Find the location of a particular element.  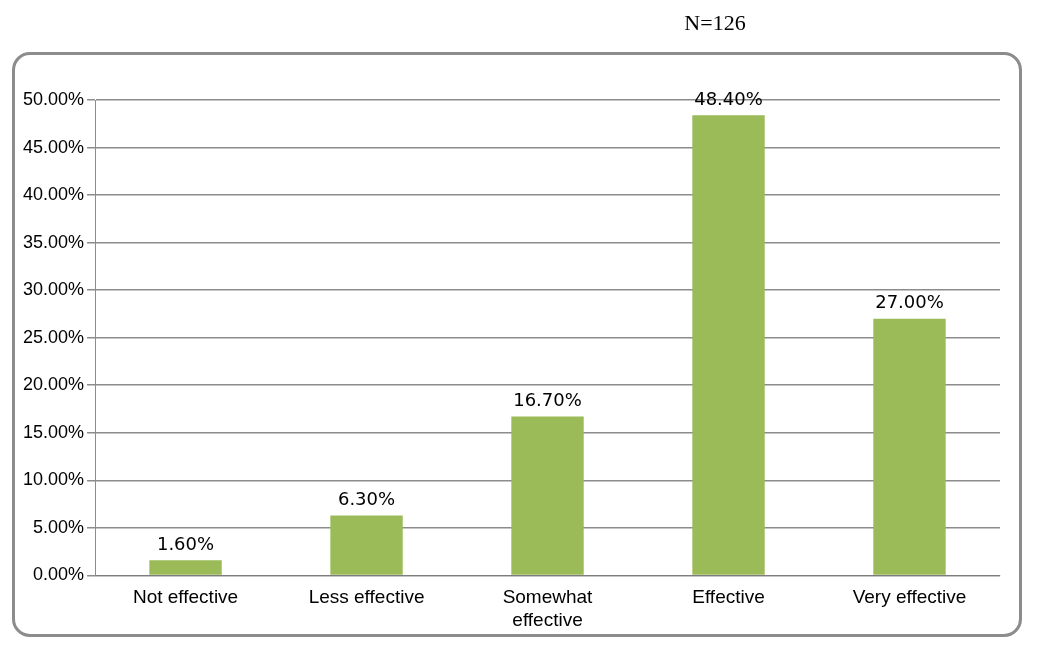

y-tick-label: 35.00% is located at coordinates (53, 241).